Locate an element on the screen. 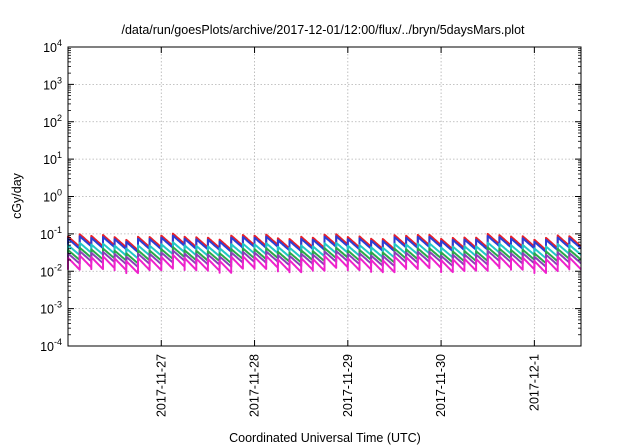 This screenshot has height=448, width=640. series-line is located at coordinates (324, 264).